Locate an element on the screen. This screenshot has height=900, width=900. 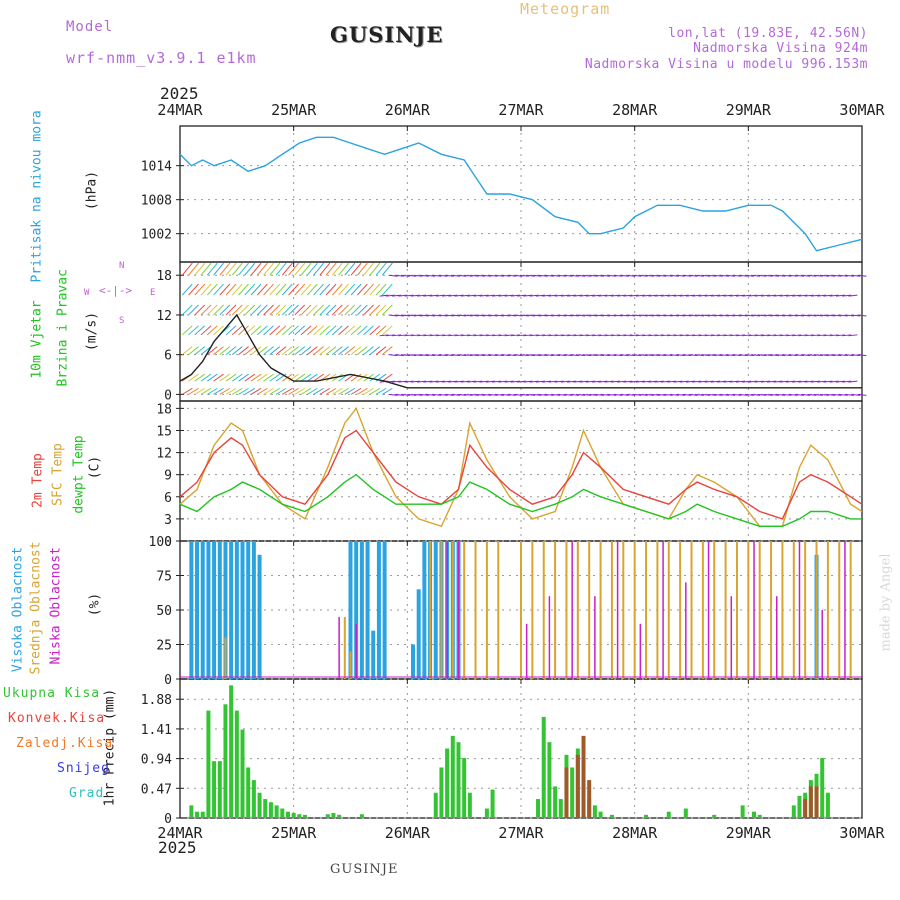
y-tick-label: 12 is located at coordinates (164, 316).